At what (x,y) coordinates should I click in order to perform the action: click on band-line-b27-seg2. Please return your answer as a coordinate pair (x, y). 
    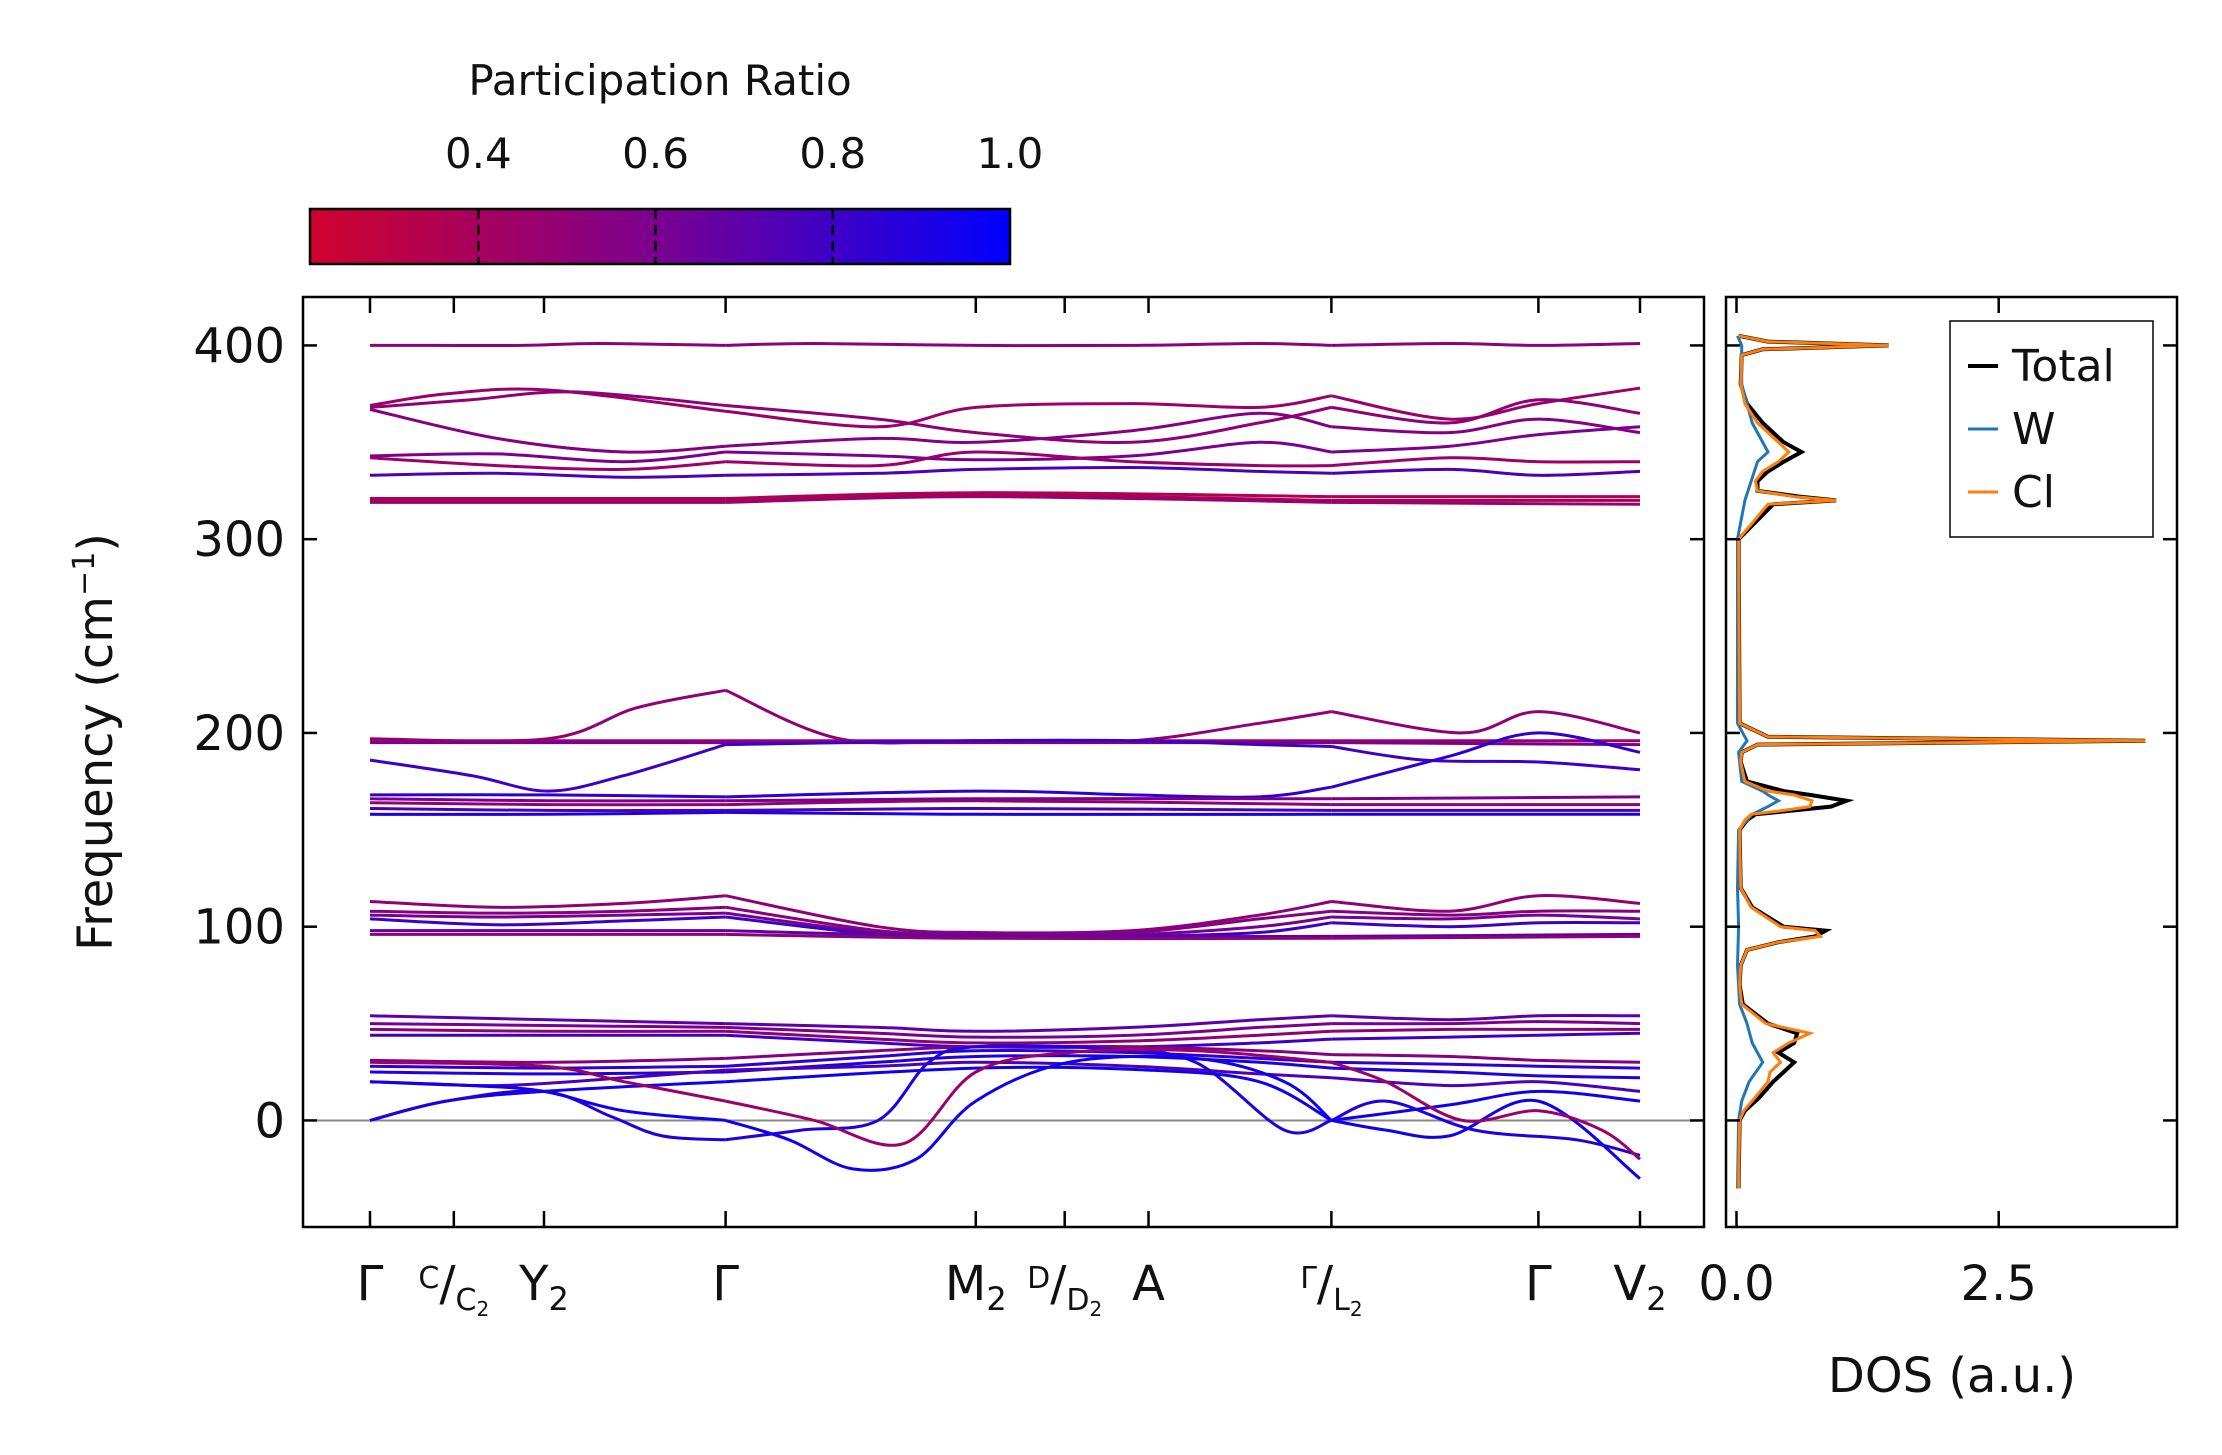
    Looking at the image, I should click on (1486, 1023).